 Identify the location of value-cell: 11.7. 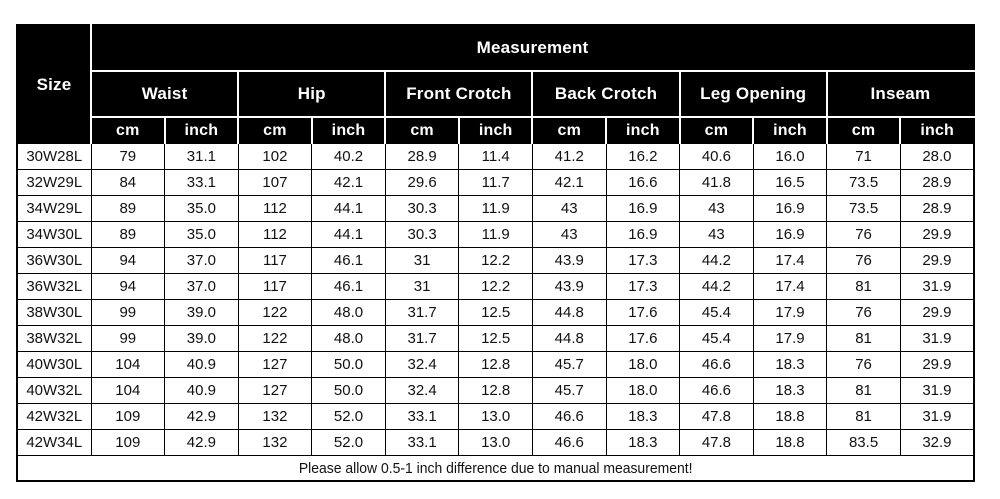
(495, 182).